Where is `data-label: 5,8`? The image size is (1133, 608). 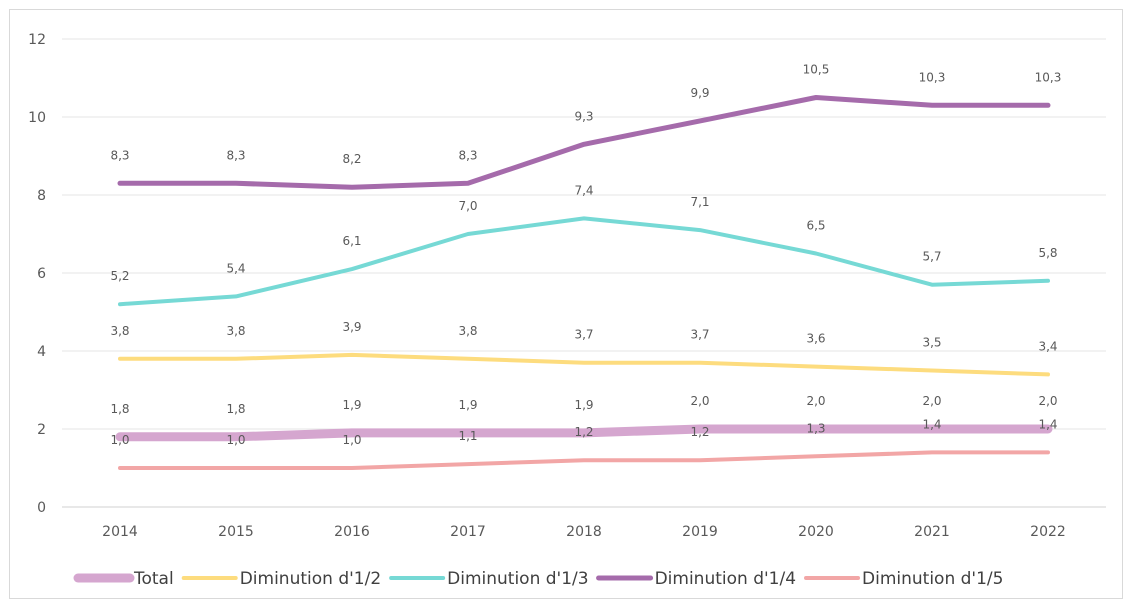
data-label: 5,8 is located at coordinates (1047, 253).